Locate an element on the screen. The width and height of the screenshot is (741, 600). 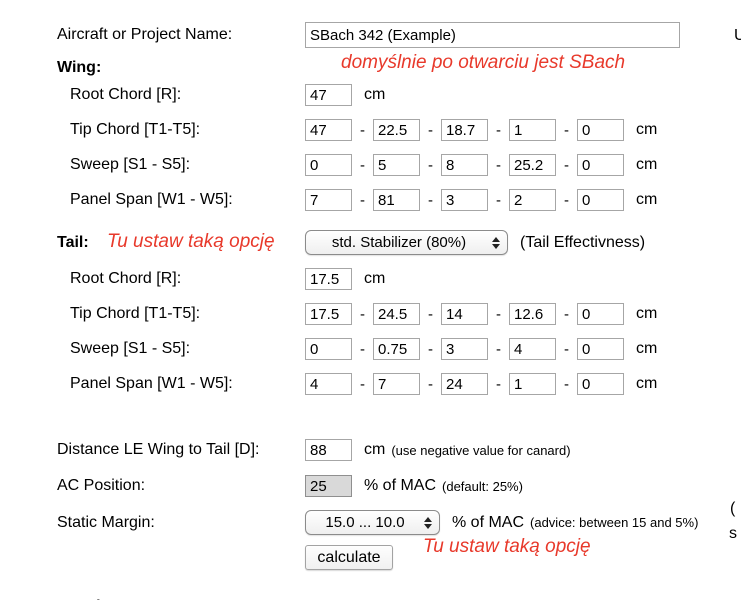
aircraft-name-row: Aircraft or Project Name: is located at coordinates (370, 35).